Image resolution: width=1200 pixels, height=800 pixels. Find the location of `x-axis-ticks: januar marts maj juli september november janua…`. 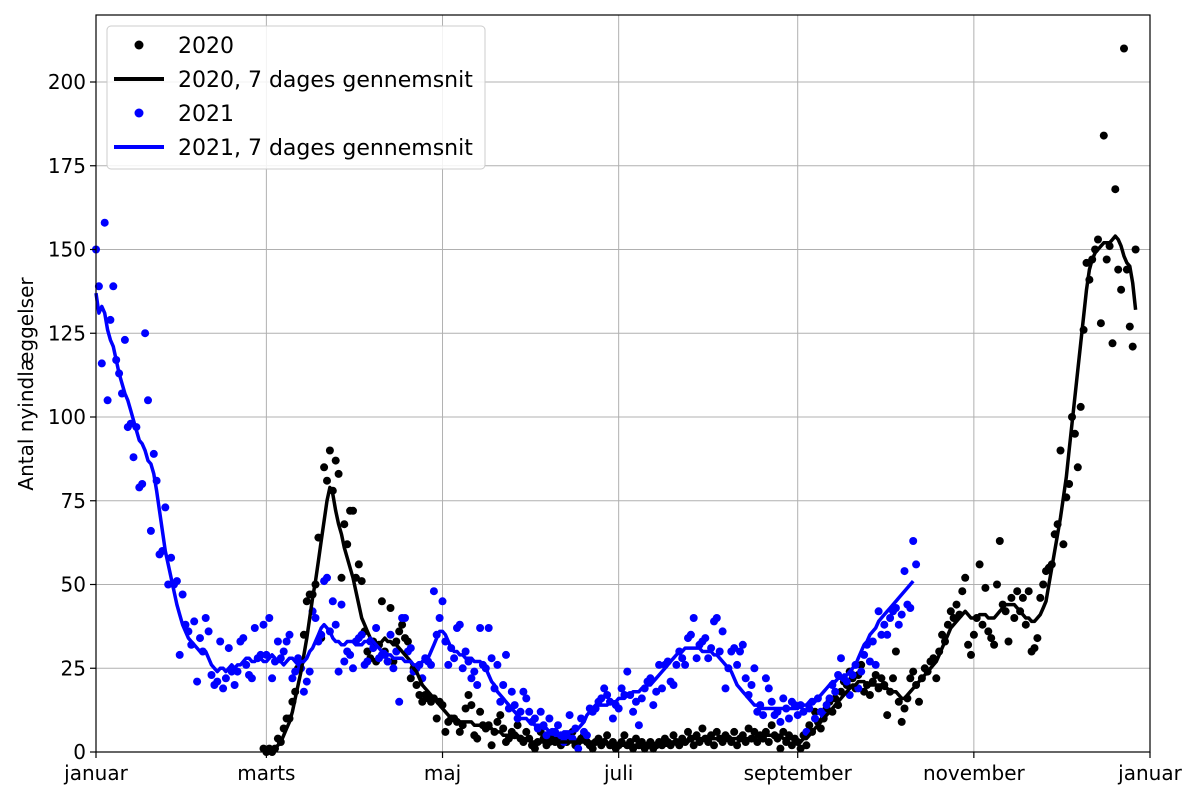

x-axis-ticks: januar marts maj juli september november janua… is located at coordinates (623, 768).